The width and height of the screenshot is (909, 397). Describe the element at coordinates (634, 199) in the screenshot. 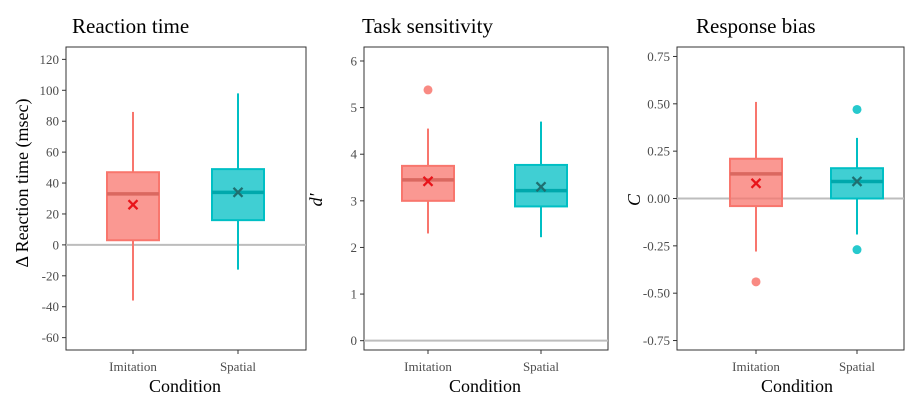

I see `y-axis-title: C` at that location.